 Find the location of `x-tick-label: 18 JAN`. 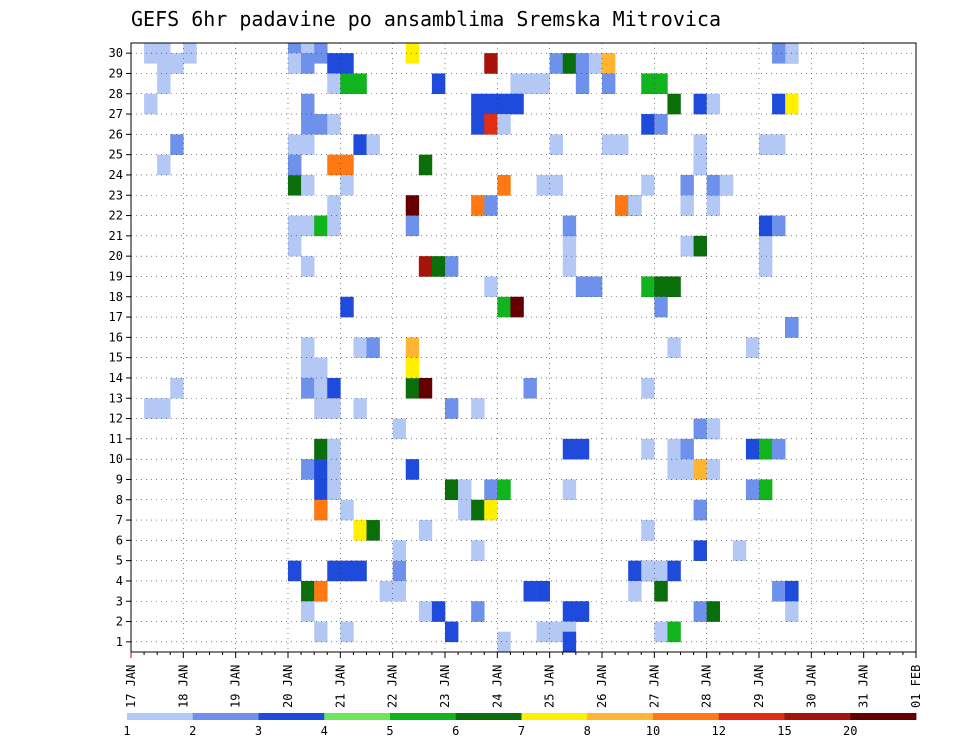

x-tick-label: 18 JAN is located at coordinates (183, 686).